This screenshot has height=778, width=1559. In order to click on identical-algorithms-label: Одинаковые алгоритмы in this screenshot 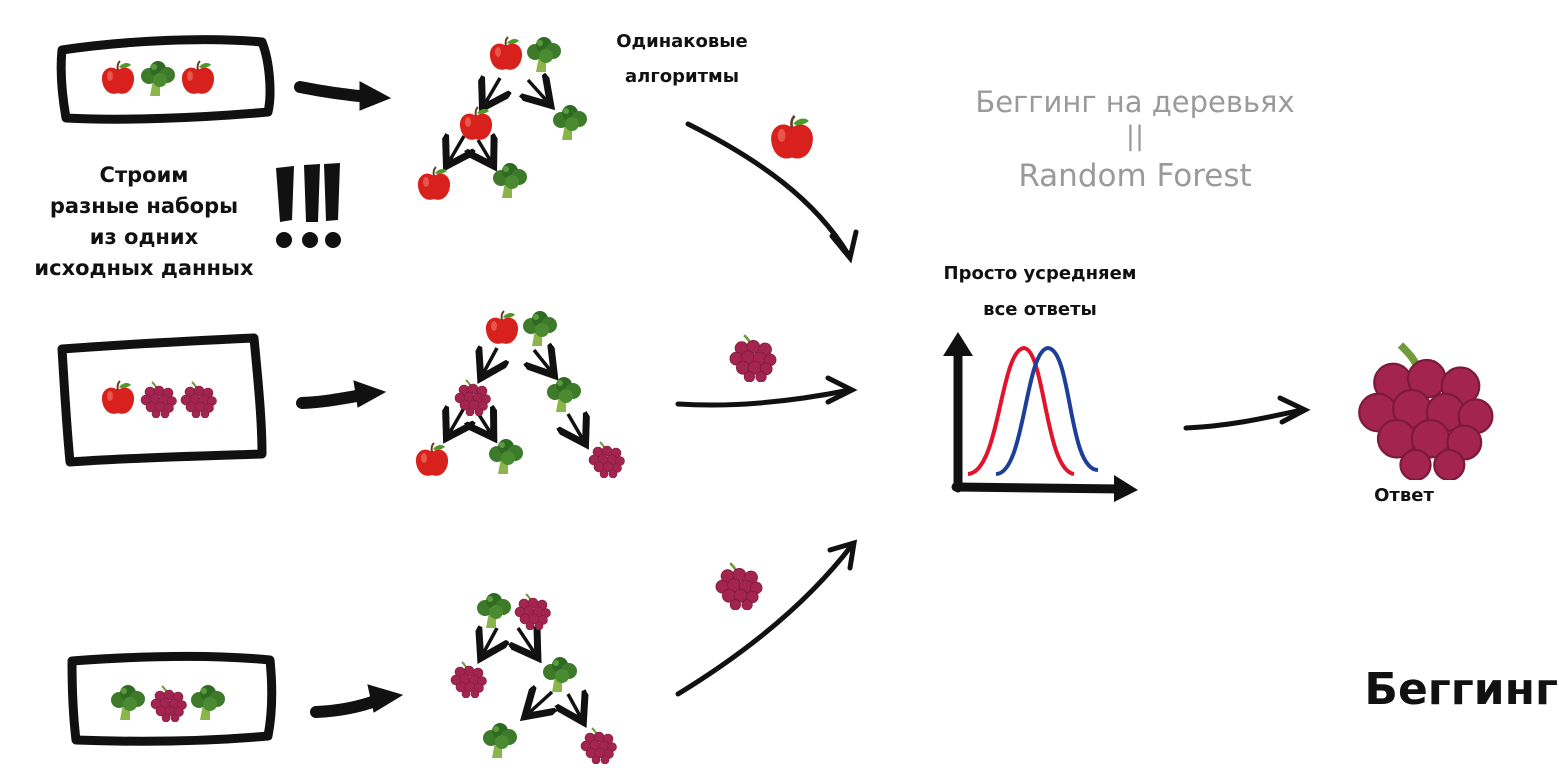, I will do `click(682, 59)`.